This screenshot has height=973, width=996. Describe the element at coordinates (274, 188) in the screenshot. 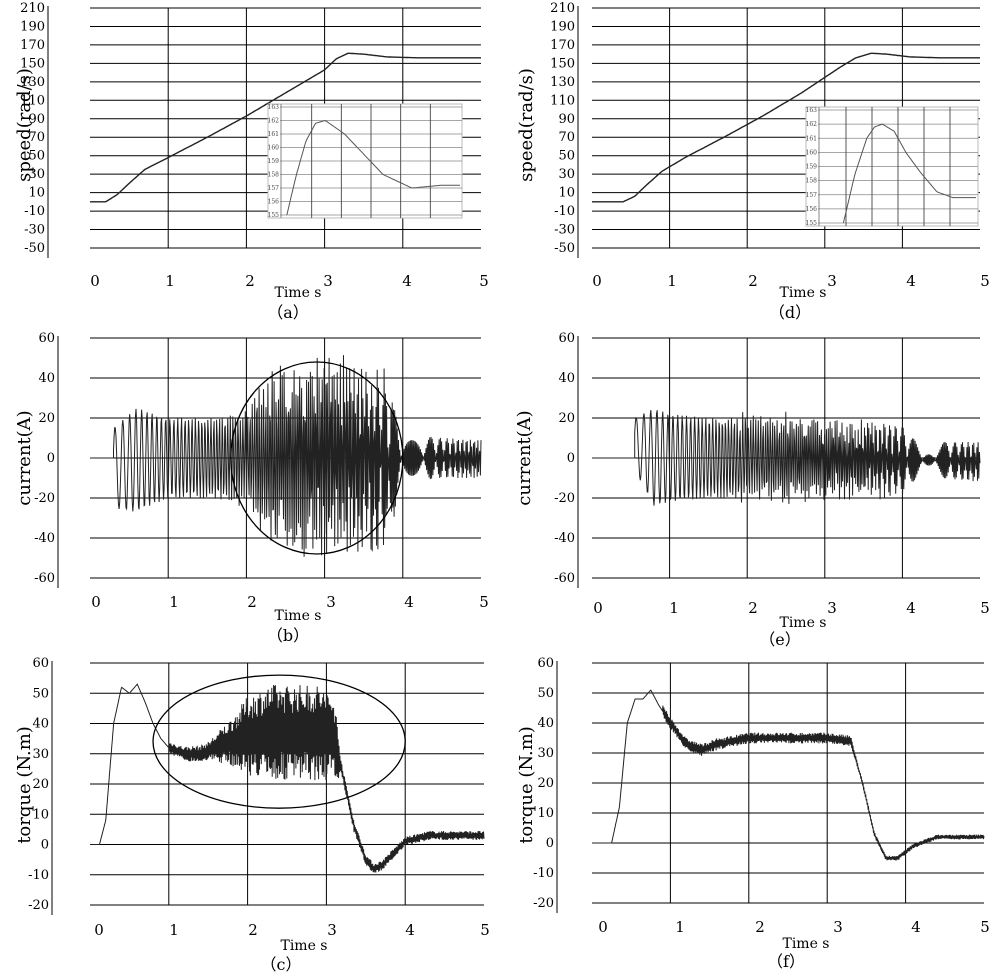

I see `inset-y-tick-label: 157` at that location.